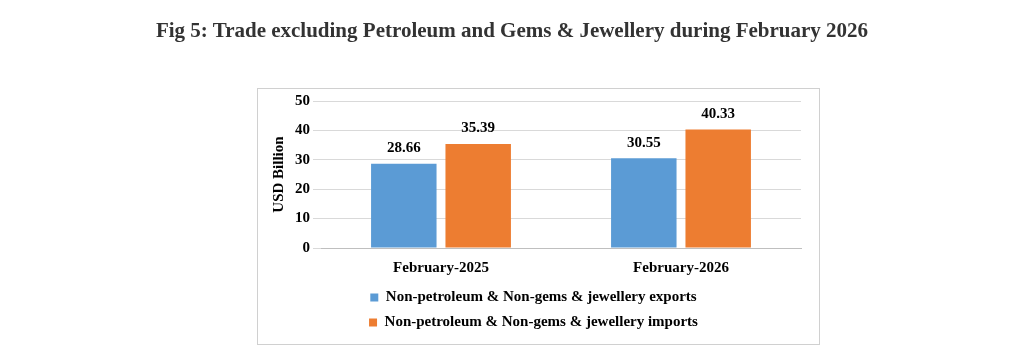 Image resolution: width=1024 pixels, height=347 pixels. I want to click on y-tick-label: 20, so click(302, 188).